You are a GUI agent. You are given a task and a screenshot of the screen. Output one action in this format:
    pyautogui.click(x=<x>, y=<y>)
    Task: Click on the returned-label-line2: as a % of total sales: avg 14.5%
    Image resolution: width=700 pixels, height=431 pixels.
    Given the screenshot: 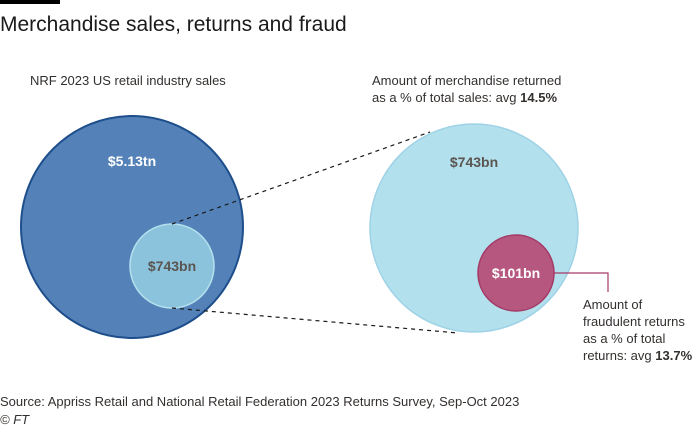 What is the action you would take?
    pyautogui.click(x=466, y=97)
    